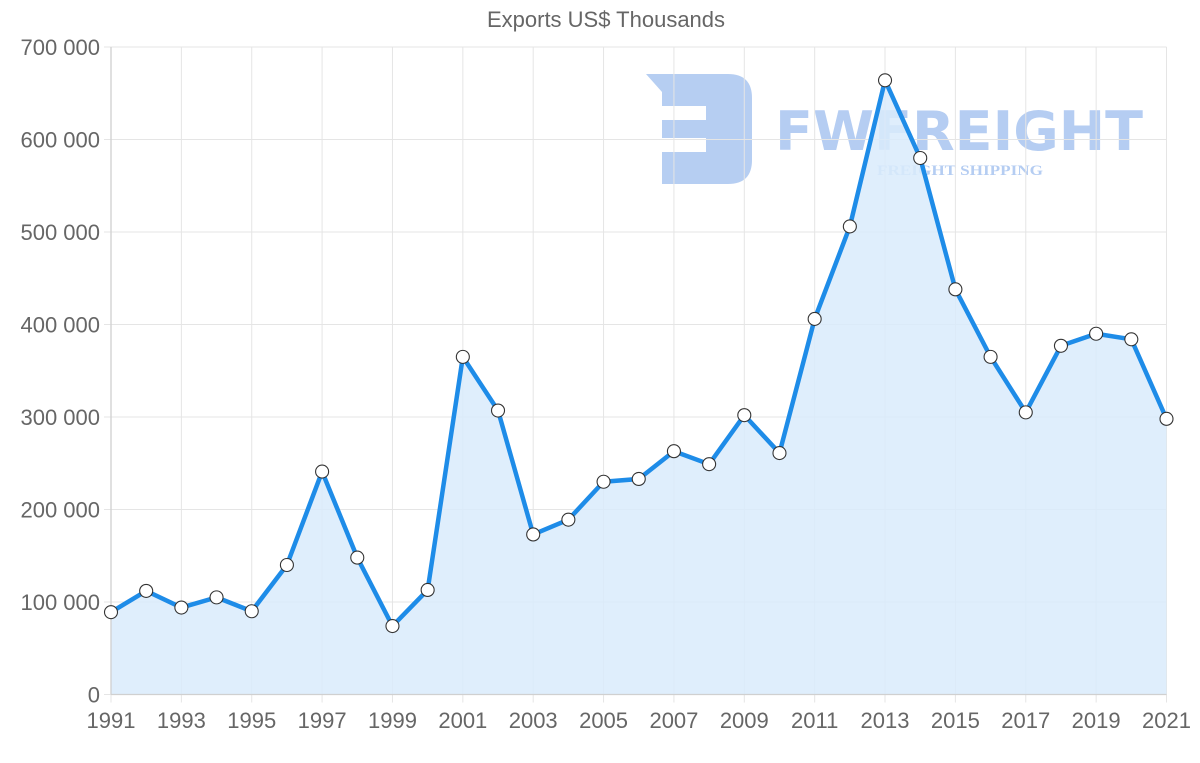 This screenshot has height=763, width=1200. What do you see at coordinates (1025, 720) in the screenshot?
I see `x-tick-label: 2017` at bounding box center [1025, 720].